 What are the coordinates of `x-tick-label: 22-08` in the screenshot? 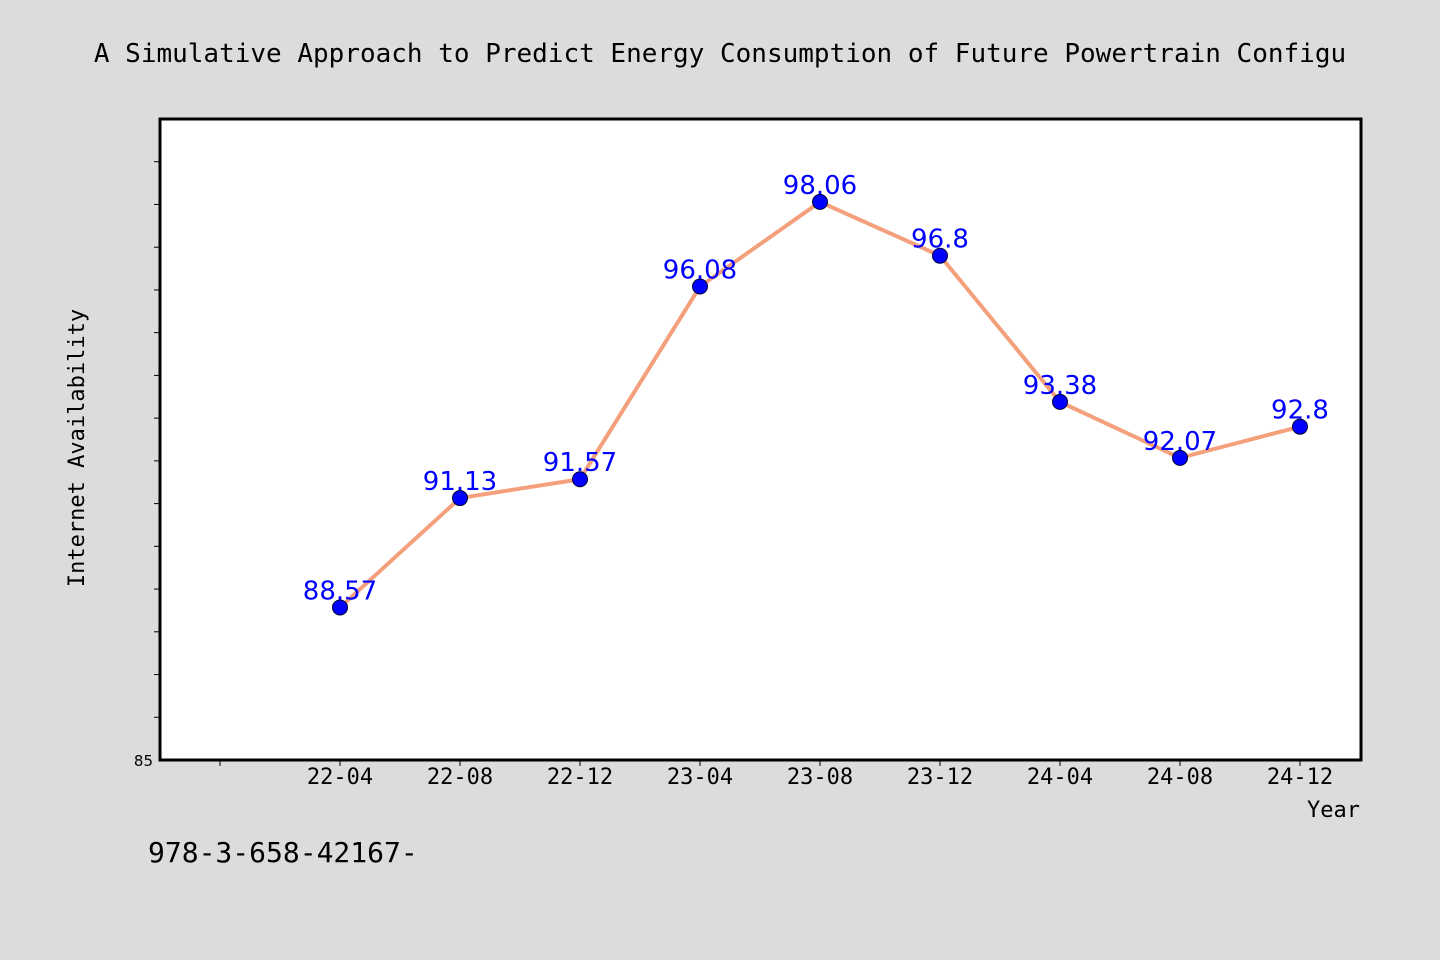 It's located at (460, 777).